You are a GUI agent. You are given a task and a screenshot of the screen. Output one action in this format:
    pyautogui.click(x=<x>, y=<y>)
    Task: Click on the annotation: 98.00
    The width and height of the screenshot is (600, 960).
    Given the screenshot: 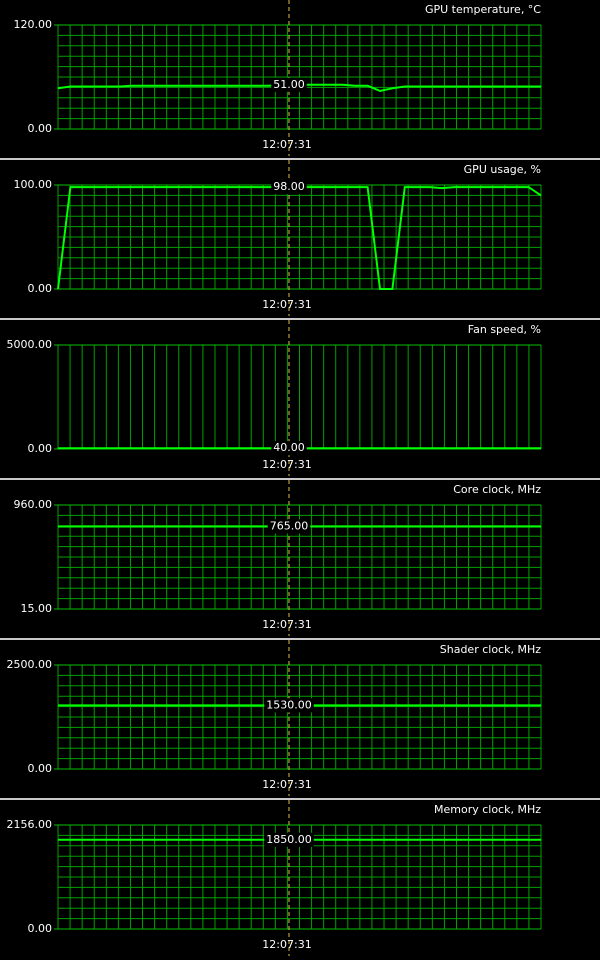 What is the action you would take?
    pyautogui.click(x=289, y=186)
    